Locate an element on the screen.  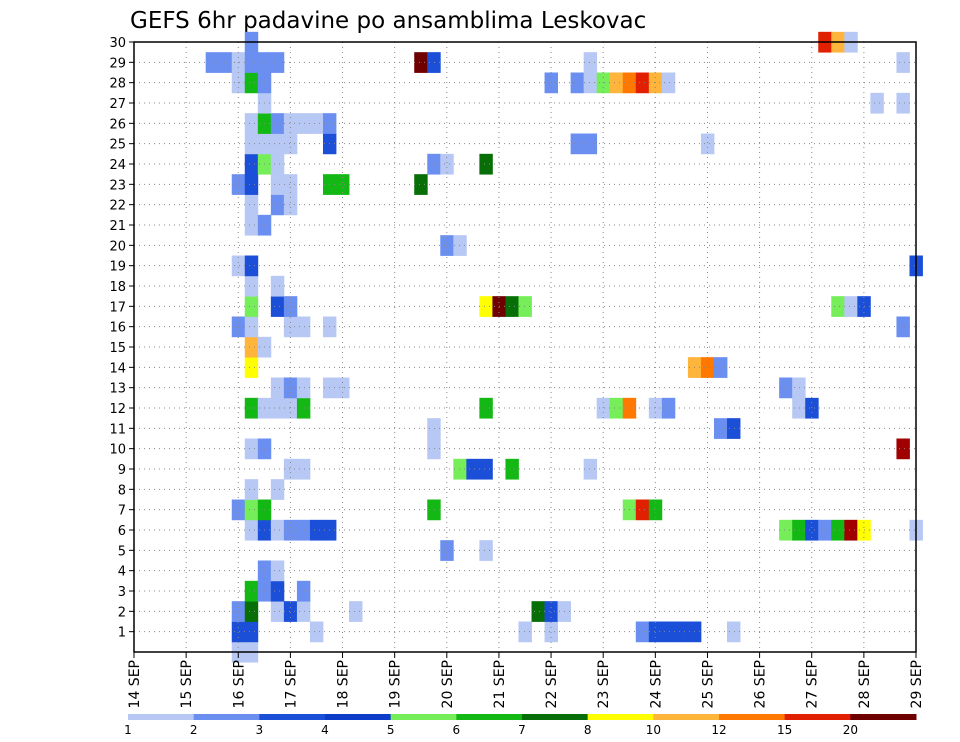
y-tick-label: 18 is located at coordinates (117, 287).